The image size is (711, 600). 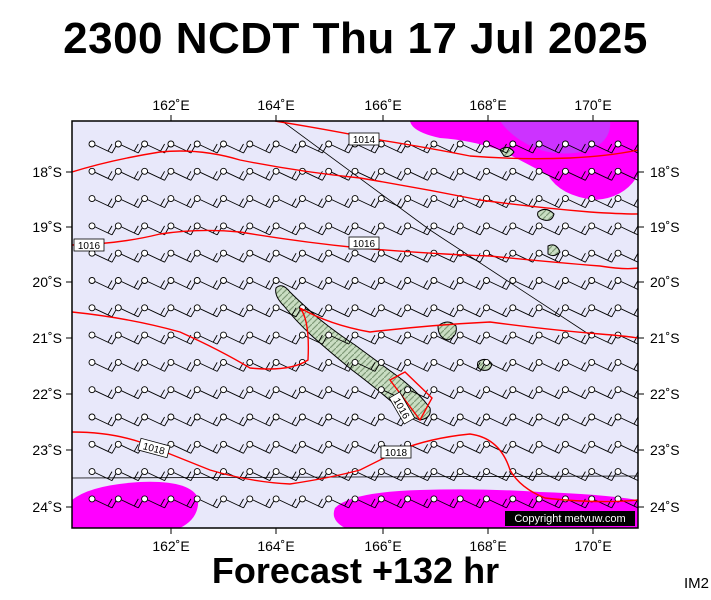 What do you see at coordinates (275, 546) in the screenshot?
I see `lon-label-bottom-164: 164˚E` at bounding box center [275, 546].